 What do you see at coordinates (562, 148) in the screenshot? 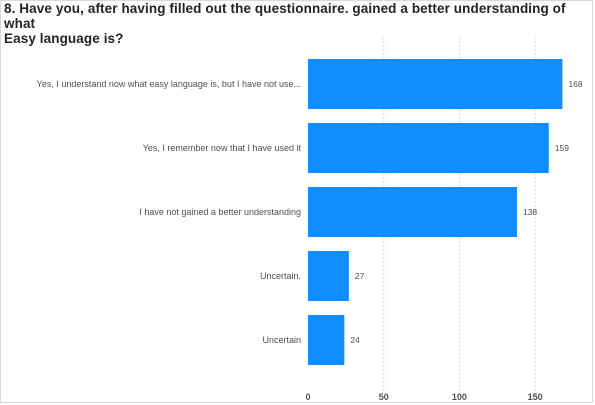
I see `value-label-1: 159` at bounding box center [562, 148].